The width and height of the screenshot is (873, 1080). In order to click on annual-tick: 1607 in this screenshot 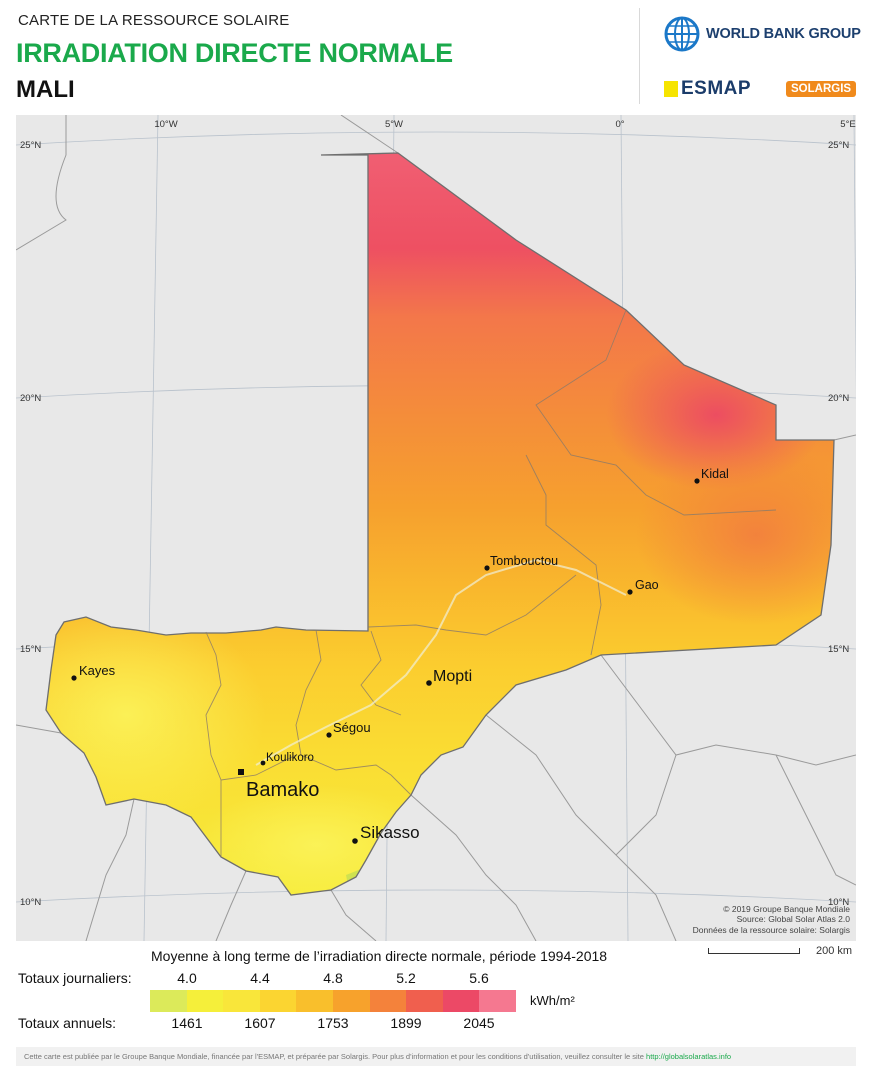, I will do `click(260, 1023)`.